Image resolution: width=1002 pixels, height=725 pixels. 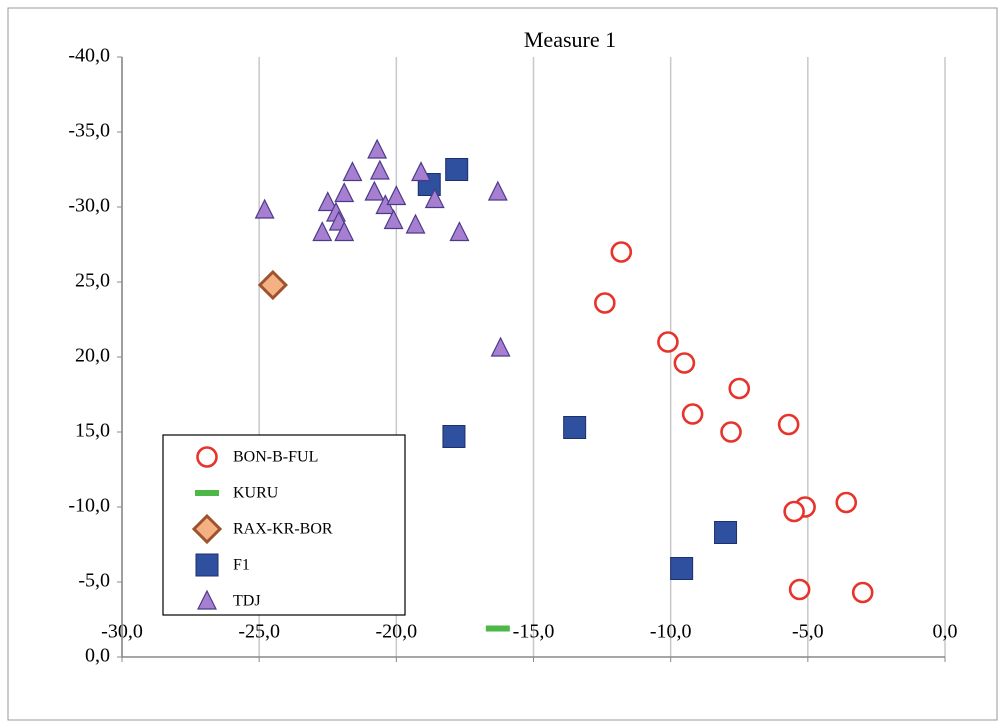 What do you see at coordinates (534, 632) in the screenshot?
I see `x-tick-label: -15,0` at bounding box center [534, 632].